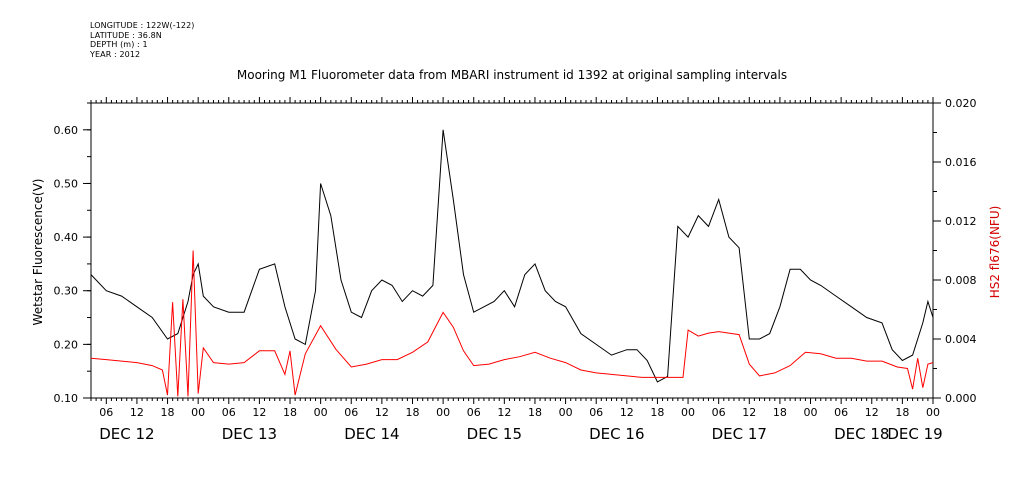 This screenshot has width=1009, height=504. Describe the element at coordinates (126, 434) in the screenshot. I see `x-day-label: DEC 12` at that location.